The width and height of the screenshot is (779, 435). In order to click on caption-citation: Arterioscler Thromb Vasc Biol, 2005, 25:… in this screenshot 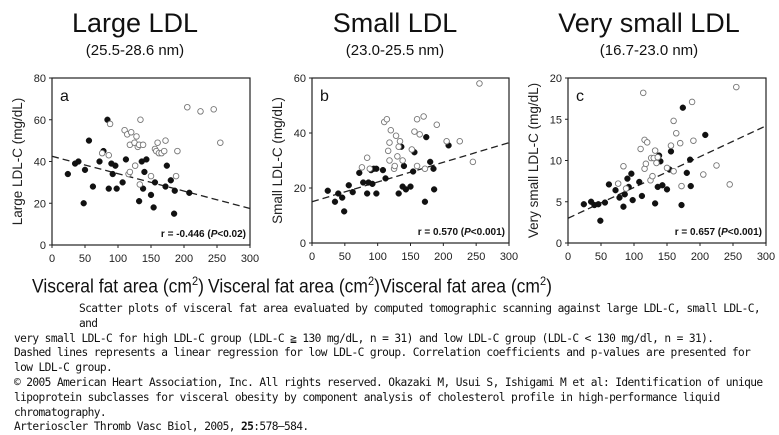, I will do `click(394, 427)`.